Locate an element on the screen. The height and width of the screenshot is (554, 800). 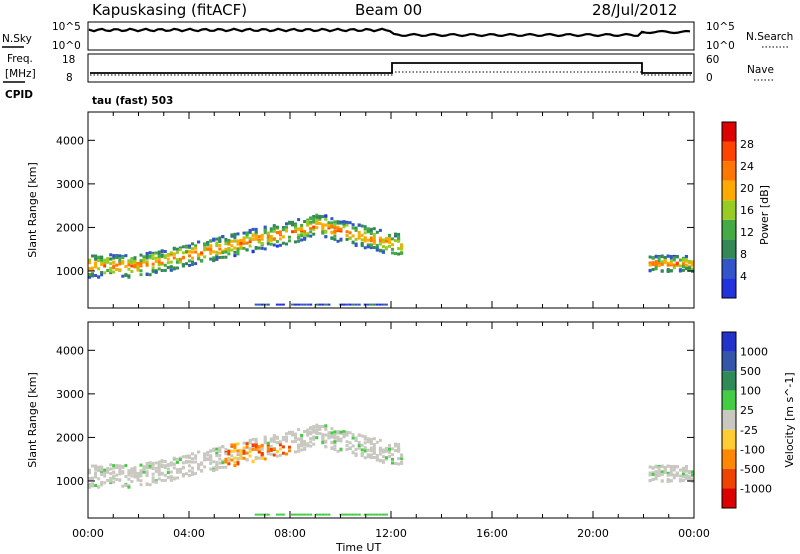
y-tick-label: 1000 is located at coordinates (70, 481).